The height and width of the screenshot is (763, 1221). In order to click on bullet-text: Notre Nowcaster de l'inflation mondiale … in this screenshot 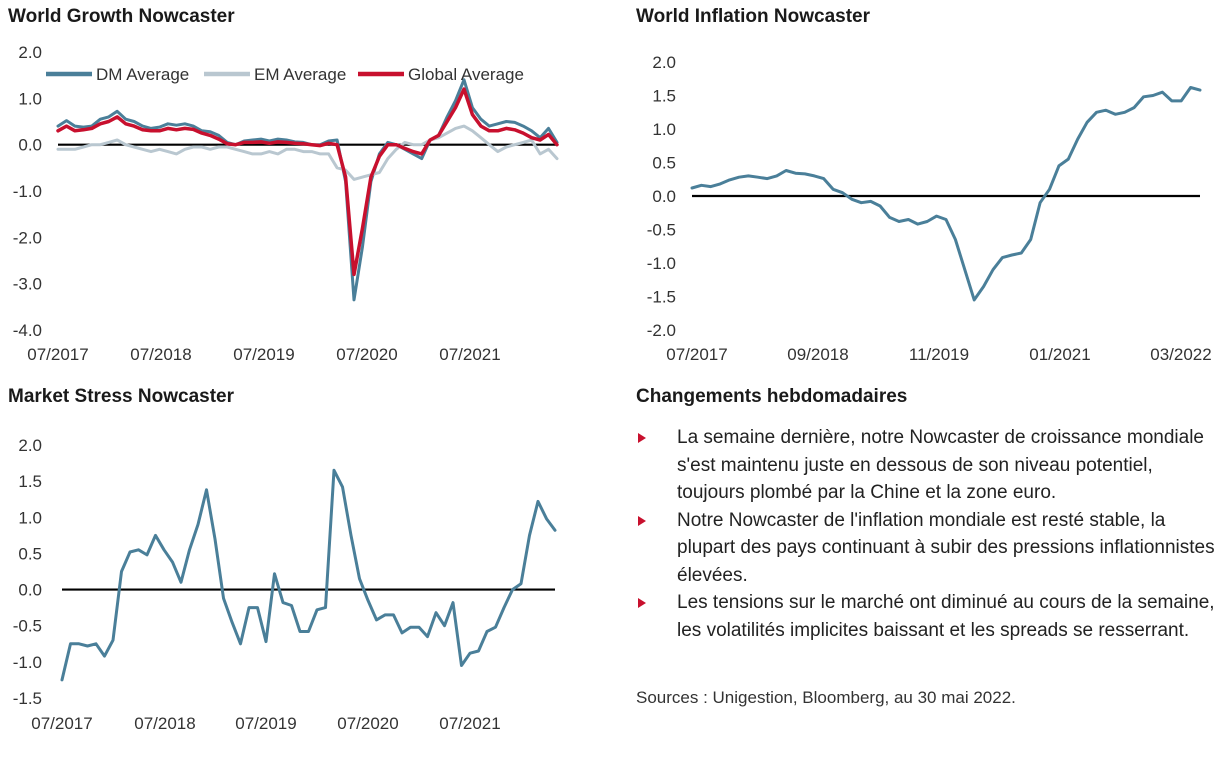, I will do `click(946, 547)`.